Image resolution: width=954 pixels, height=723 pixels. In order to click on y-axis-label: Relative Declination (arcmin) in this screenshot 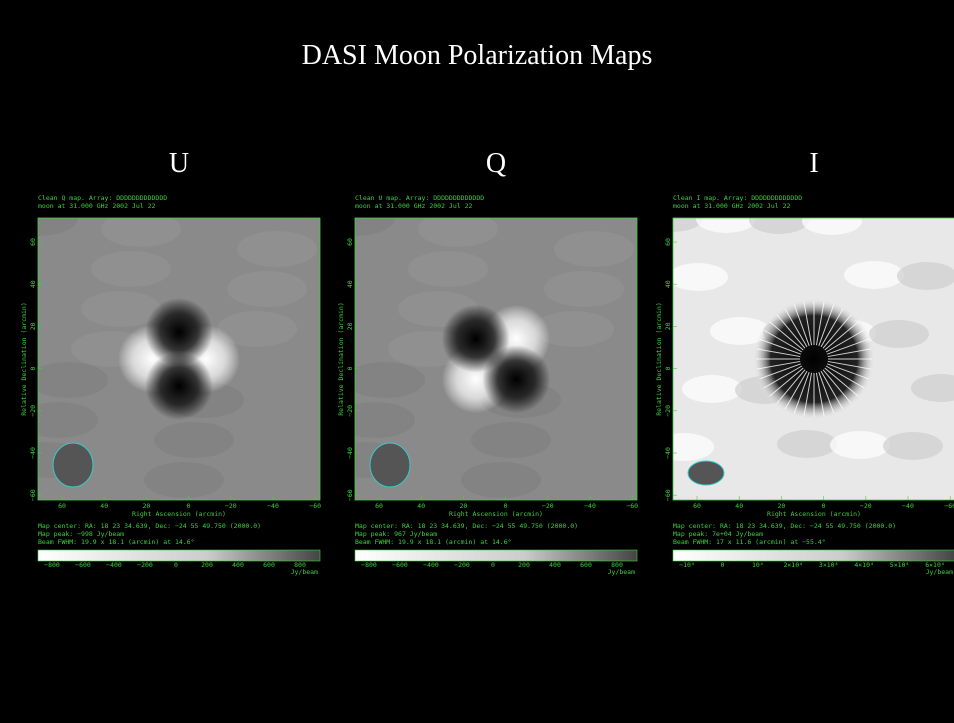, I will do `click(659, 359)`.